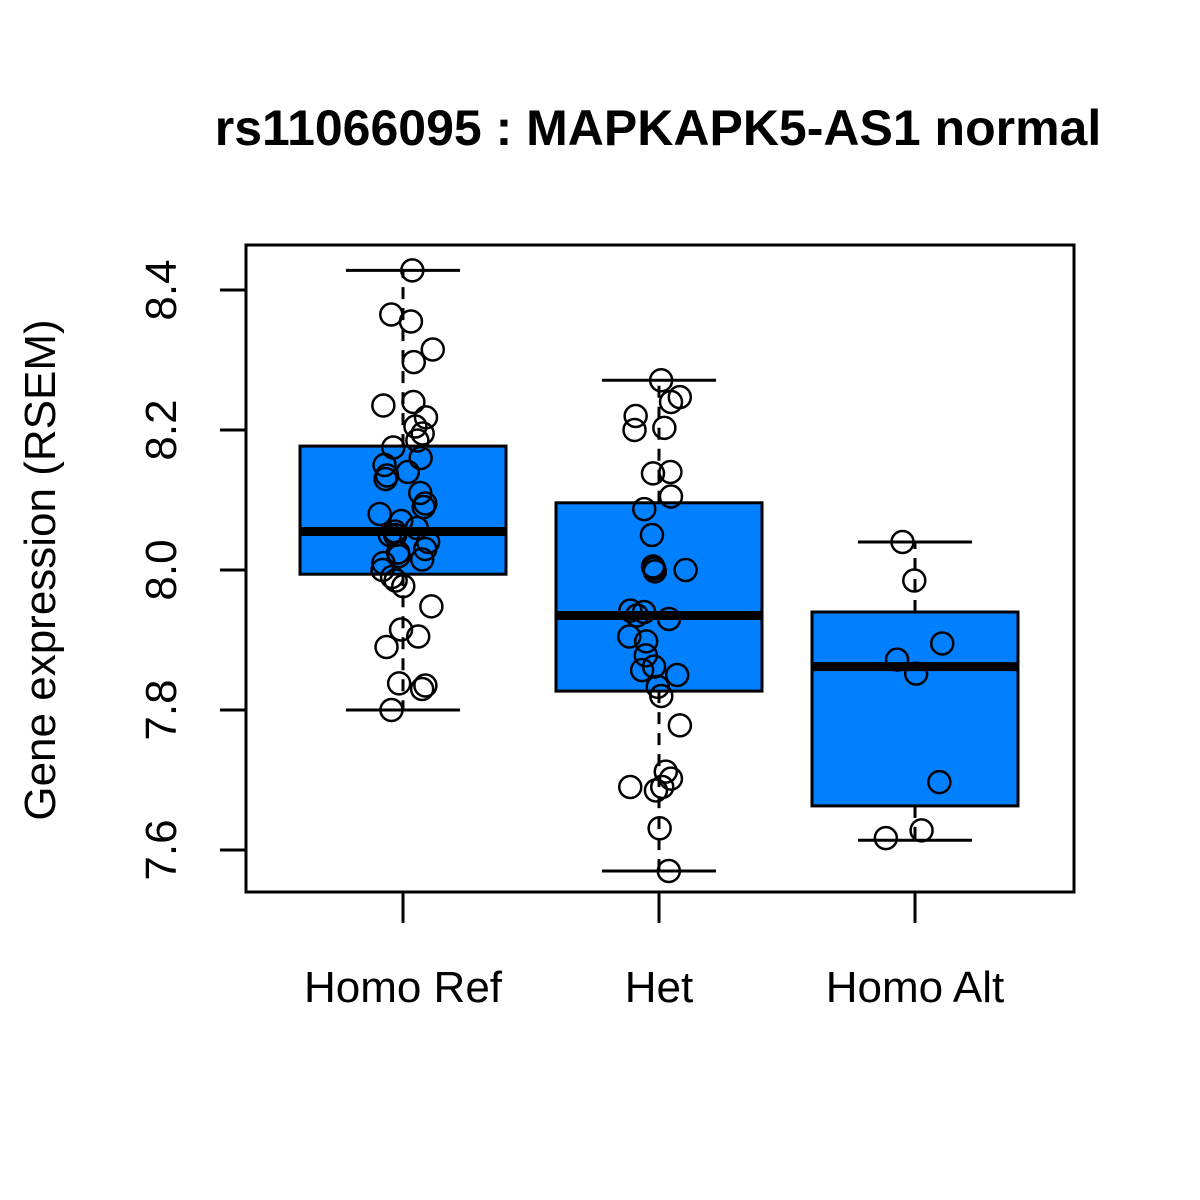 Image resolution: width=1200 pixels, height=1200 pixels. Describe the element at coordinates (161, 849) in the screenshot. I see `y-tick-label: 7.6` at that location.